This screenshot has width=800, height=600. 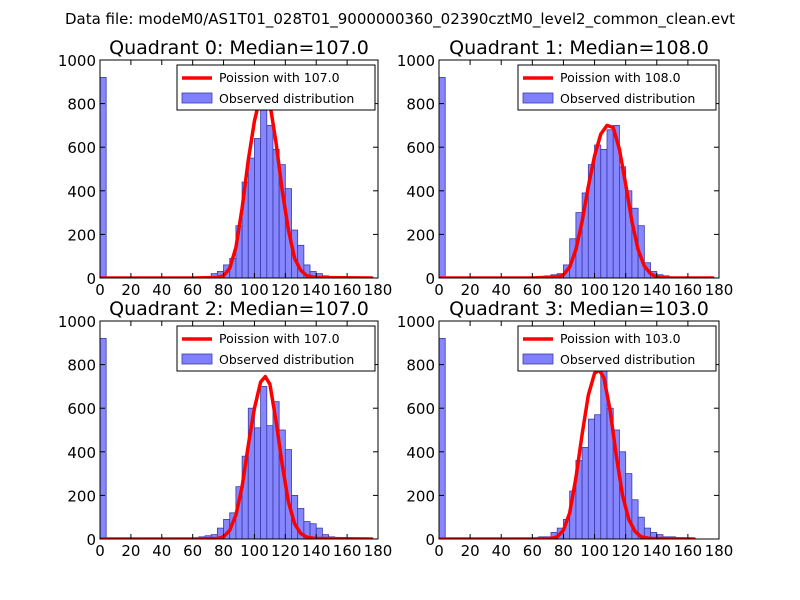 What do you see at coordinates (347, 551) in the screenshot?
I see `quadrant-2-xtick-label: 160` at bounding box center [347, 551].